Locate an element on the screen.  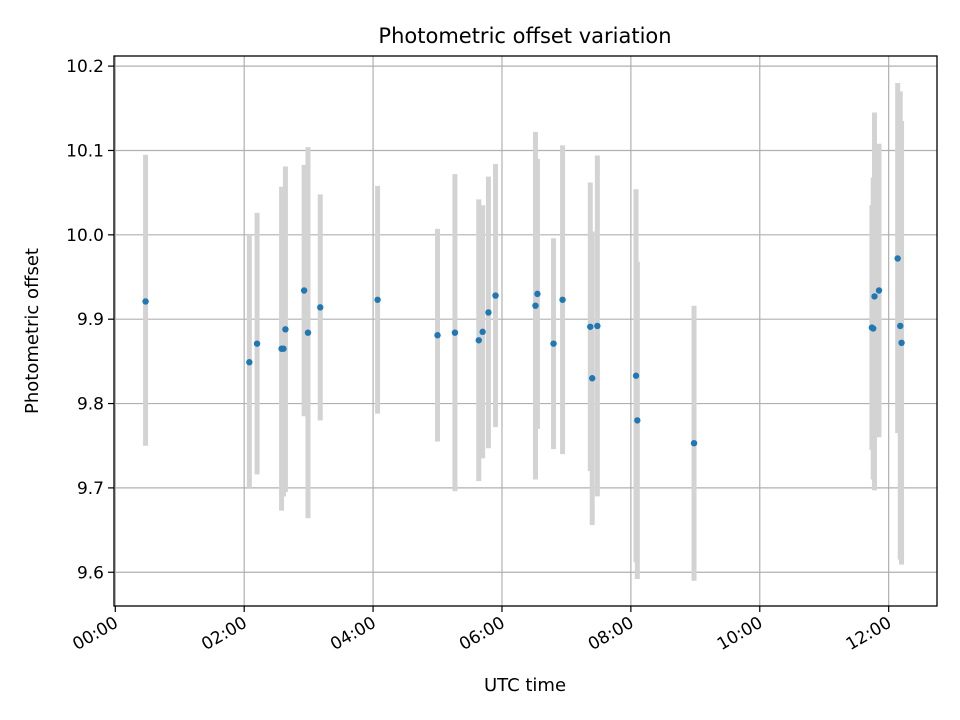
y-tick-label: 9.9 is located at coordinates (90, 320).